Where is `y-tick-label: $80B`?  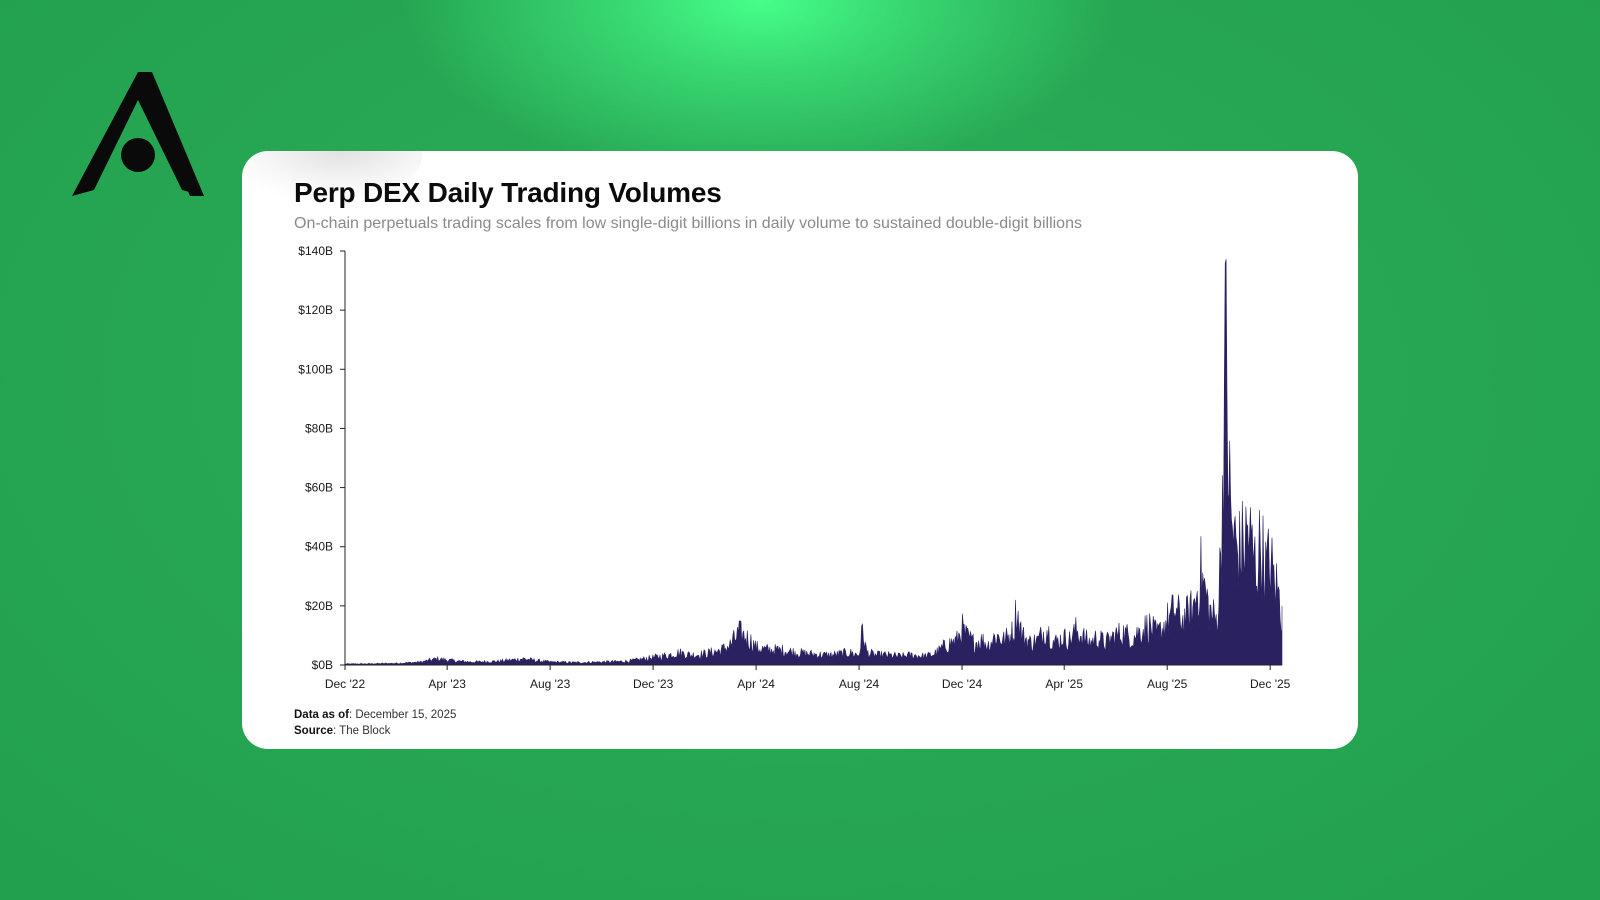 y-tick-label: $80B is located at coordinates (319, 428).